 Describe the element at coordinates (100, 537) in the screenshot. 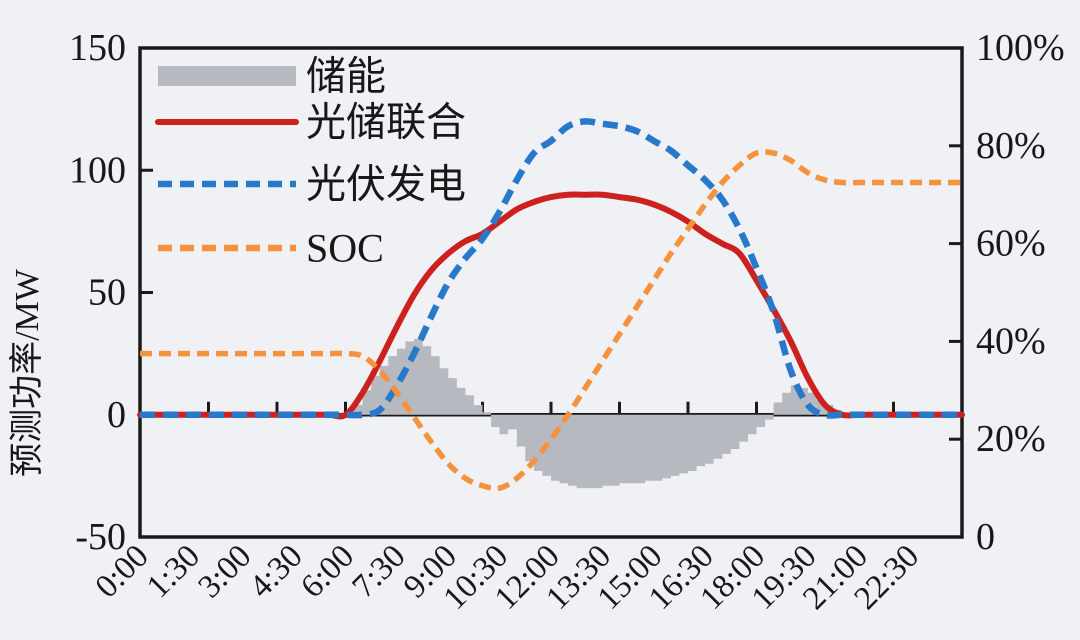

I see `left-tick-label: -50` at that location.